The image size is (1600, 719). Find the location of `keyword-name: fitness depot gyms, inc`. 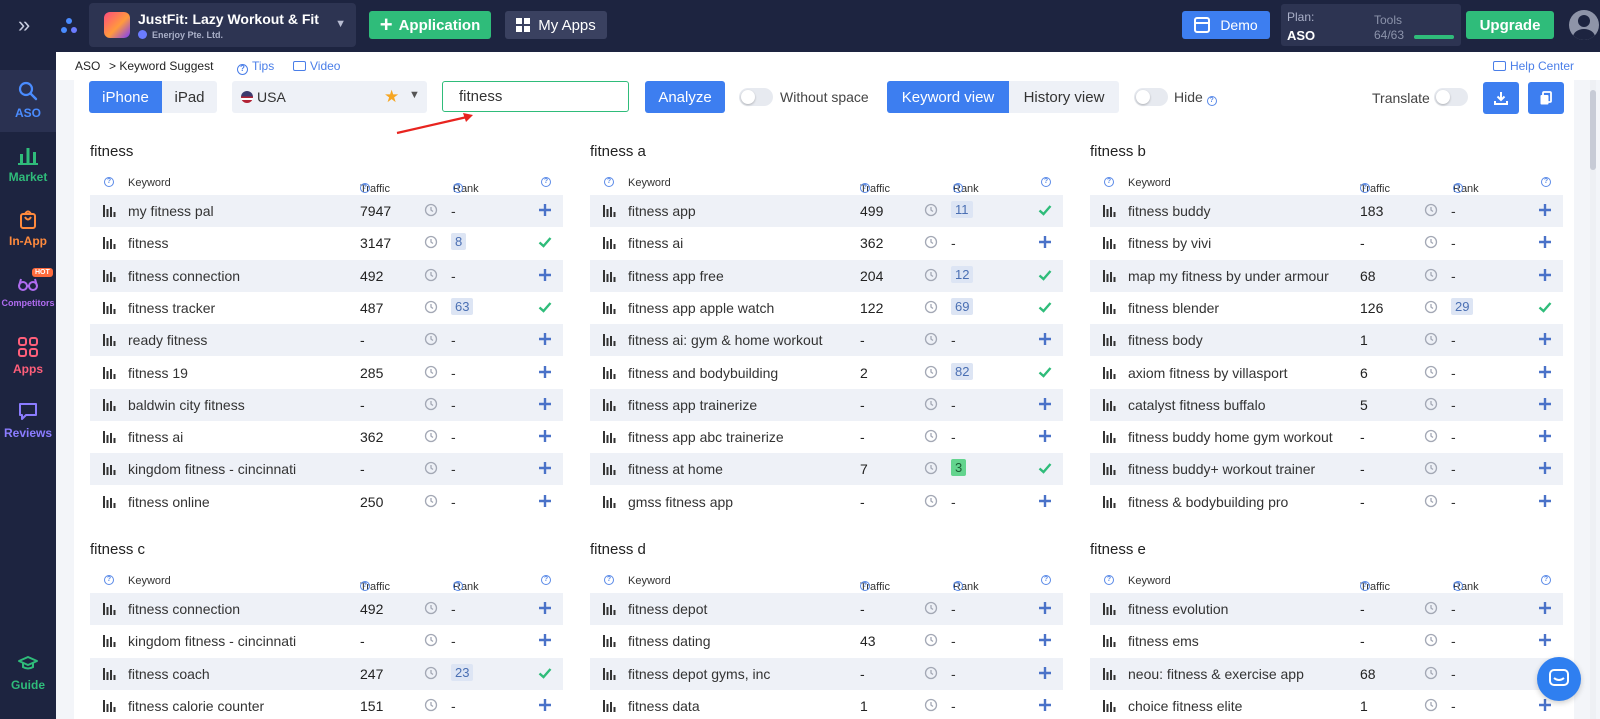

keyword-name: fitness depot gyms, inc is located at coordinates (699, 673).